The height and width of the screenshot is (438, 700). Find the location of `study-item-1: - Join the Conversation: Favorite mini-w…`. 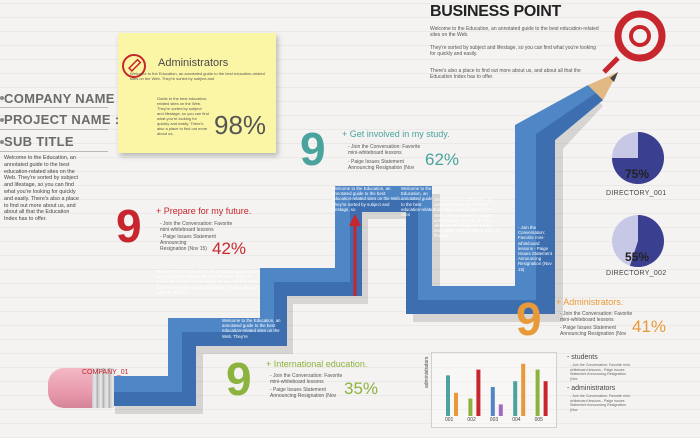

study-item-1: - Join the Conversation: Favorite mini-w… is located at coordinates (384, 150).